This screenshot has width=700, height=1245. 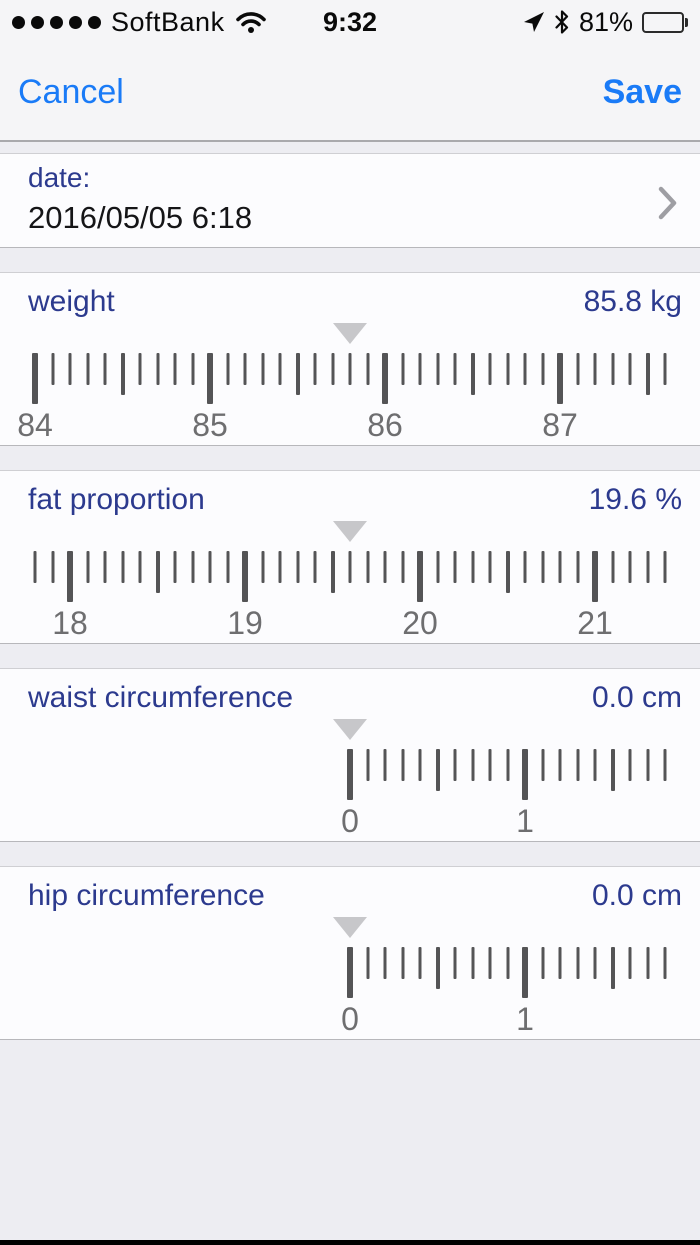 I want to click on measure-label: waist circumference, so click(x=161, y=697).